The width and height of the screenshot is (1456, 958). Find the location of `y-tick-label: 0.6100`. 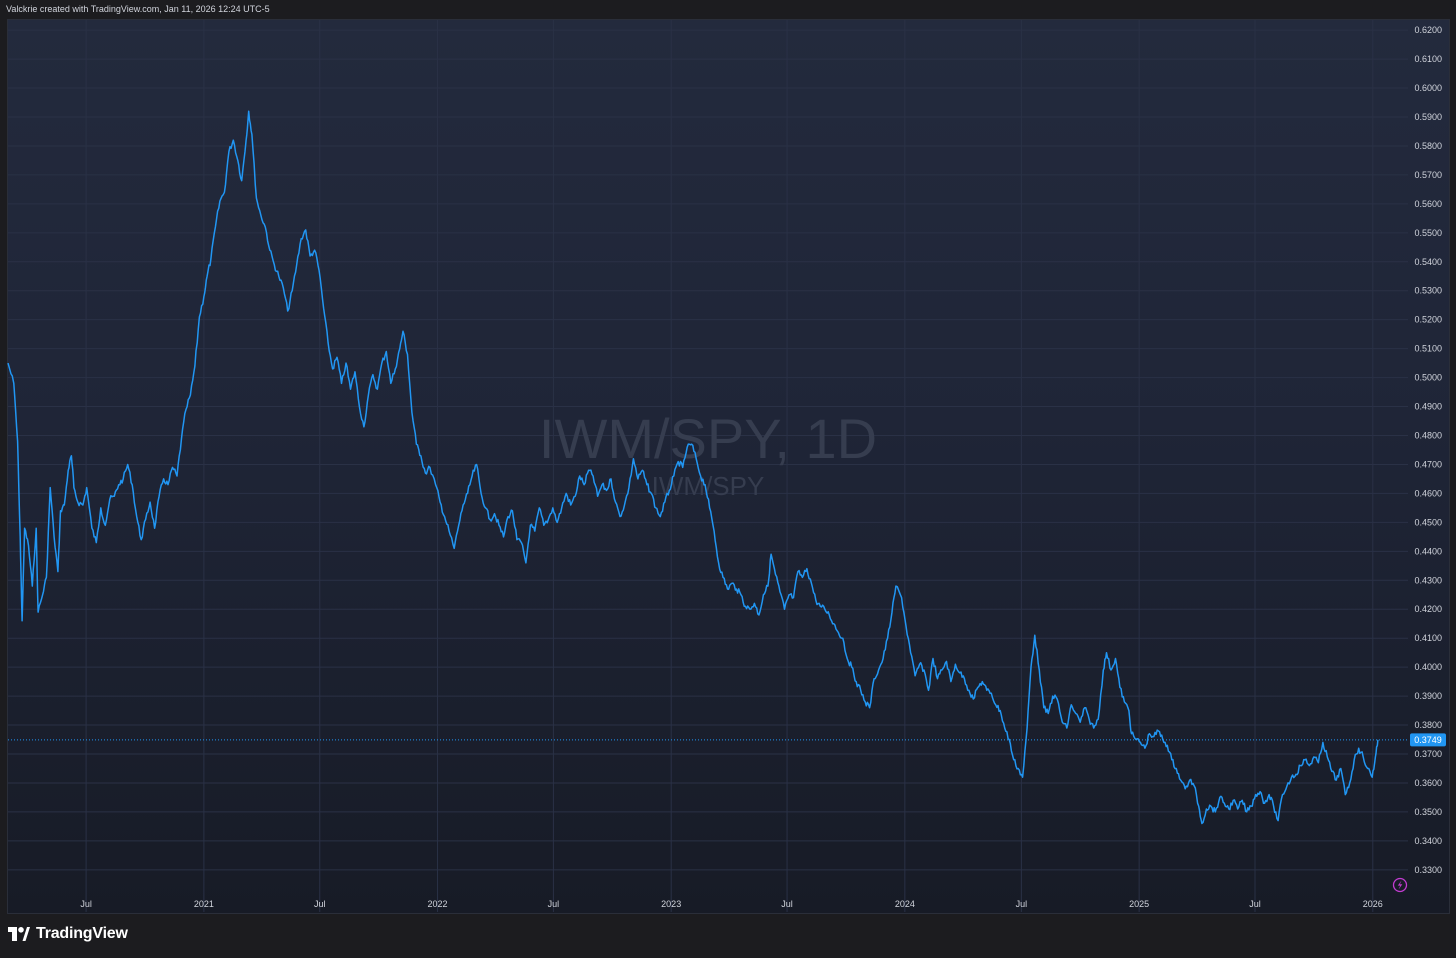

y-tick-label: 0.6100 is located at coordinates (1428, 59).